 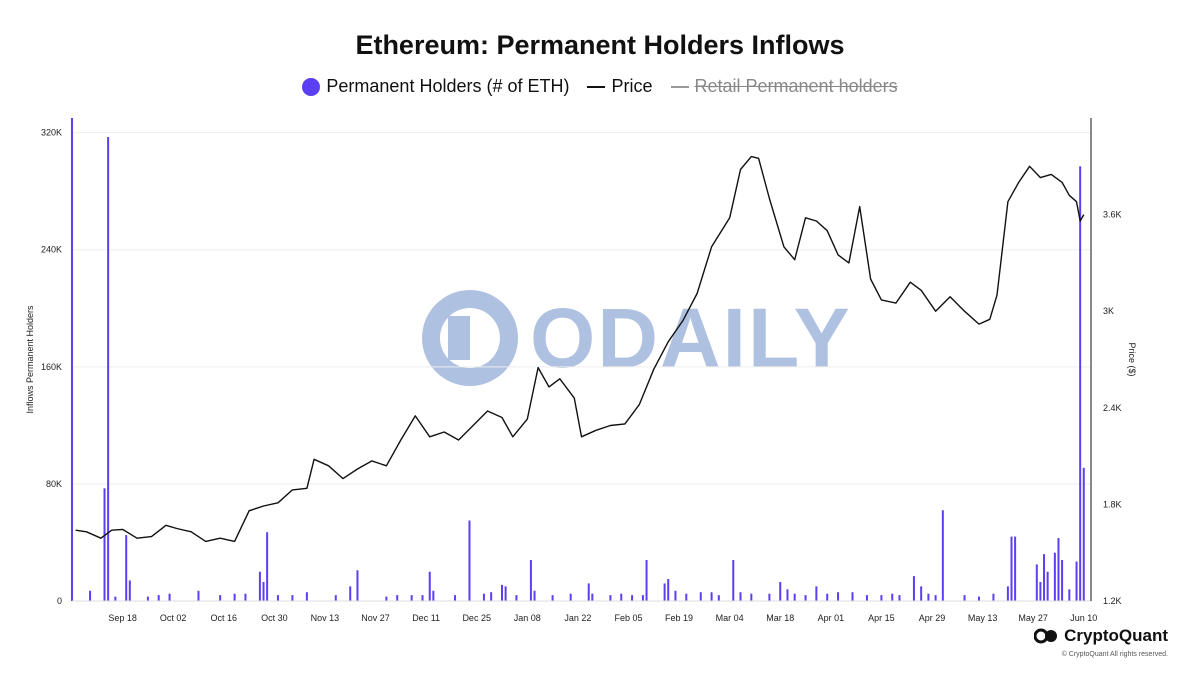 What do you see at coordinates (274, 618) in the screenshot?
I see `x-tick-label: Oct 30` at bounding box center [274, 618].